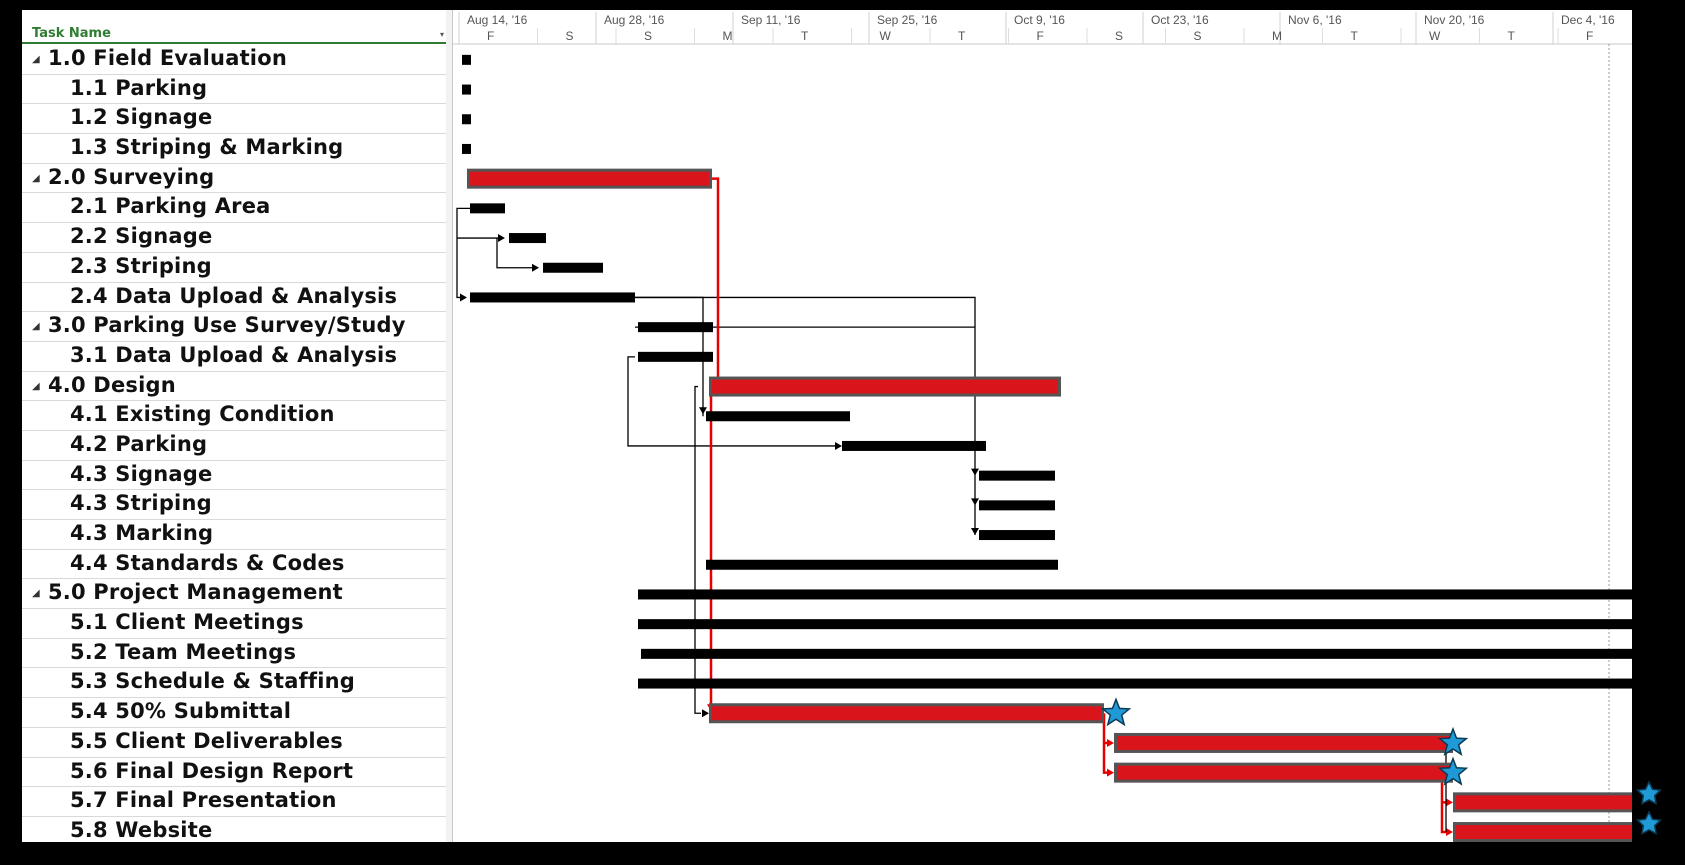 This screenshot has width=1685, height=865. Describe the element at coordinates (1110, 742) in the screenshot. I see `critical-link-arrowhead` at that location.